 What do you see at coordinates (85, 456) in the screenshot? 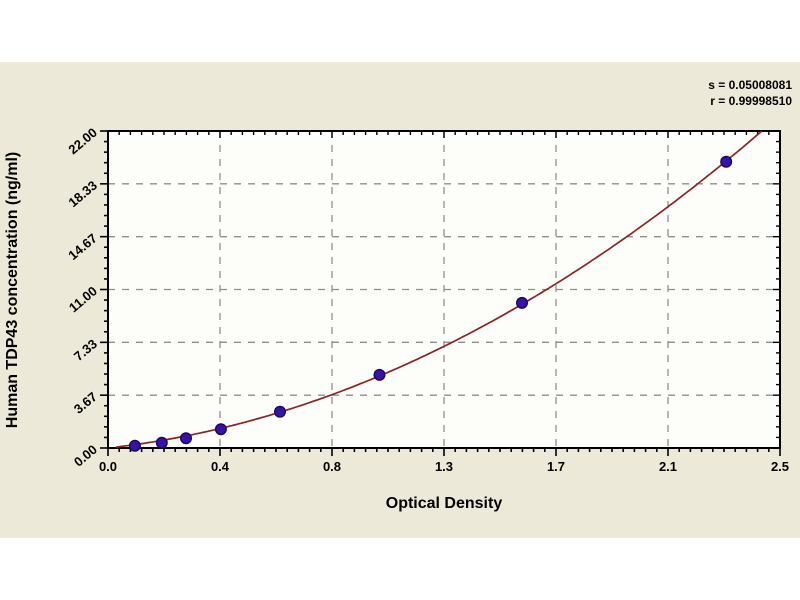
I see `y-tick-label: 0.00` at bounding box center [85, 456].